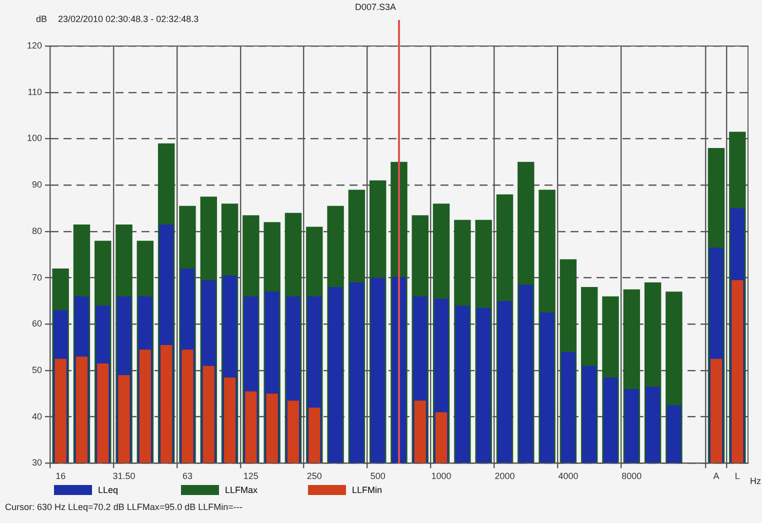 Image resolution: width=762 pixels, height=523 pixels. I want to click on x-tick-label: L, so click(737, 476).